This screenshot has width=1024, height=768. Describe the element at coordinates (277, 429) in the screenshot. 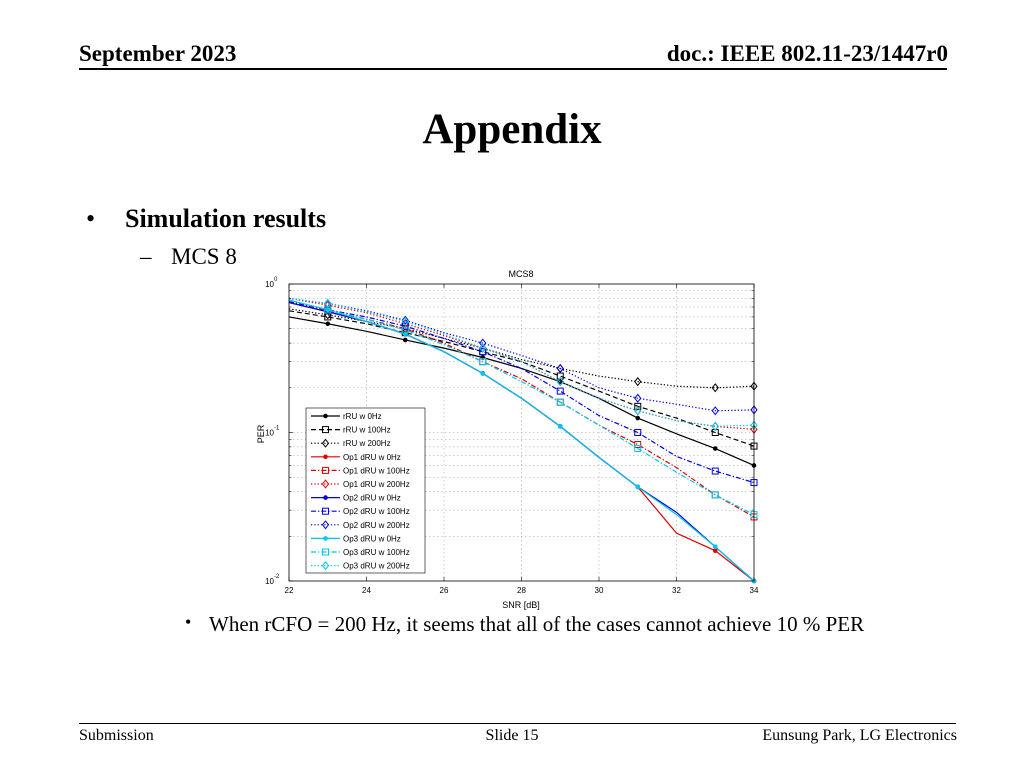

I see `y-tick-exponent: -1` at that location.